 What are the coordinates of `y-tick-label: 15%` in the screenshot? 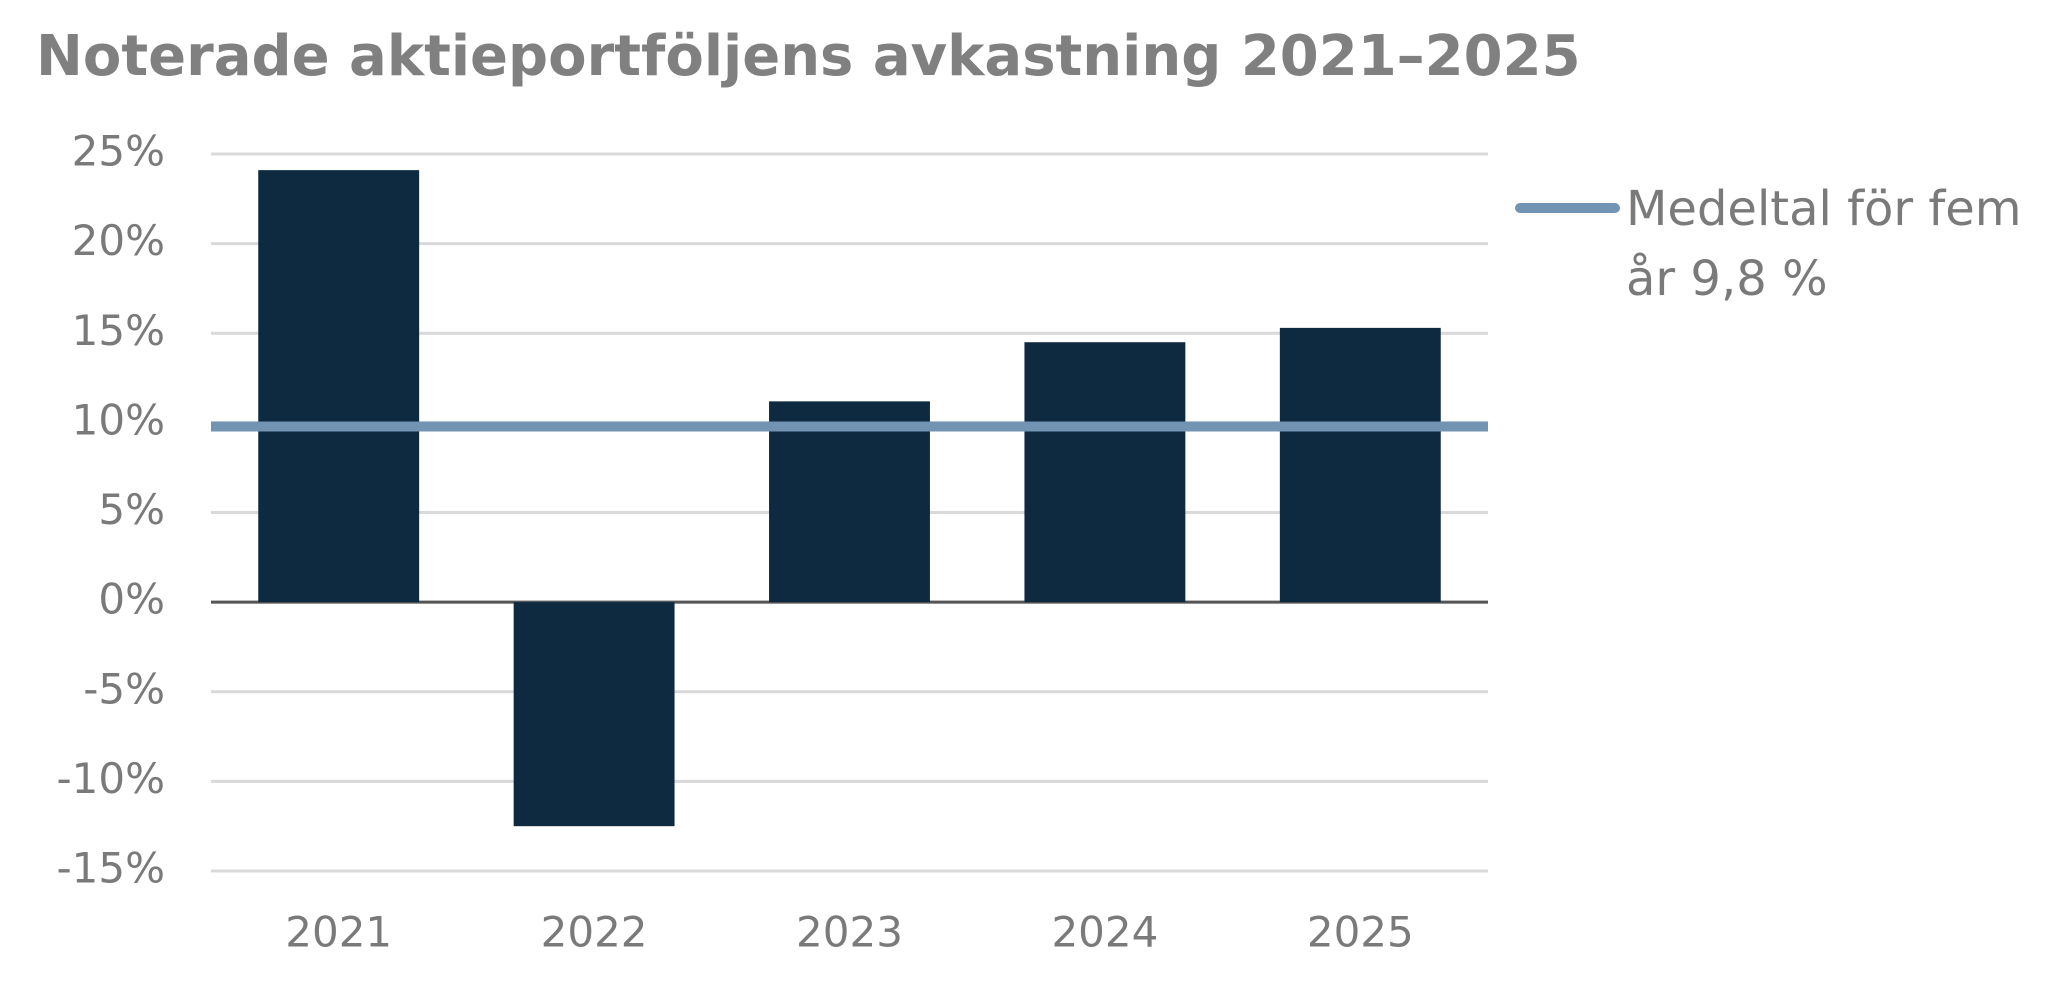 It's located at (118, 330).